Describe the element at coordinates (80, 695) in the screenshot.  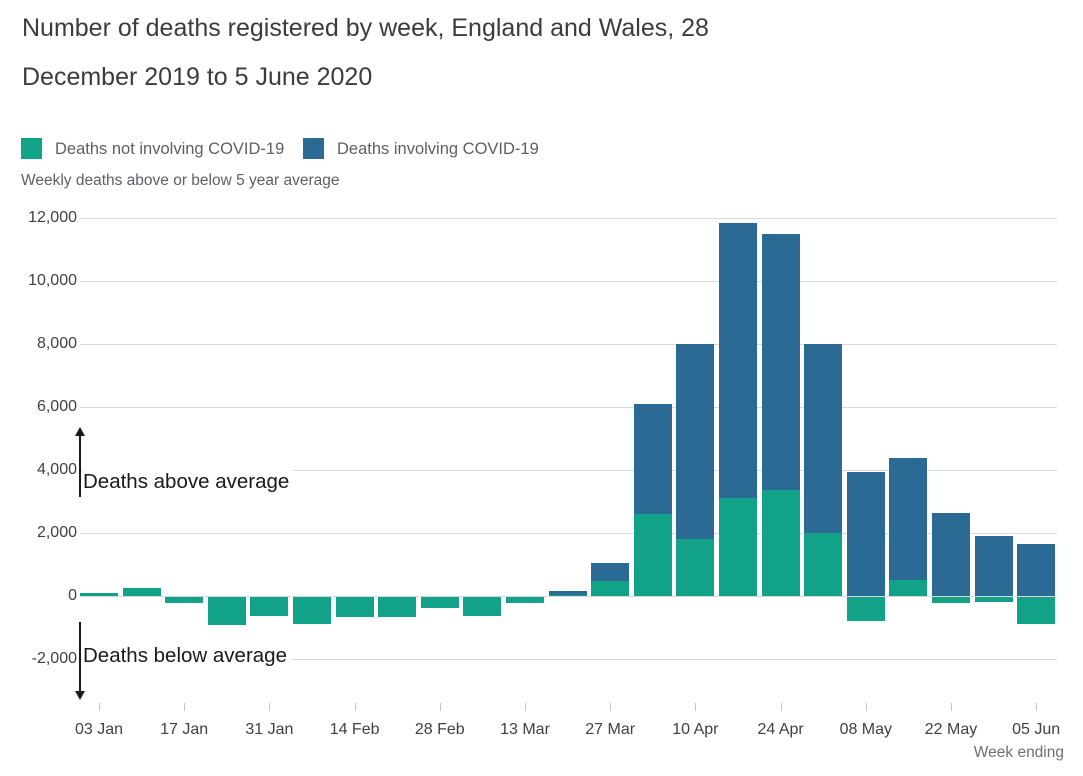
I see `arrow-down-icon` at that location.